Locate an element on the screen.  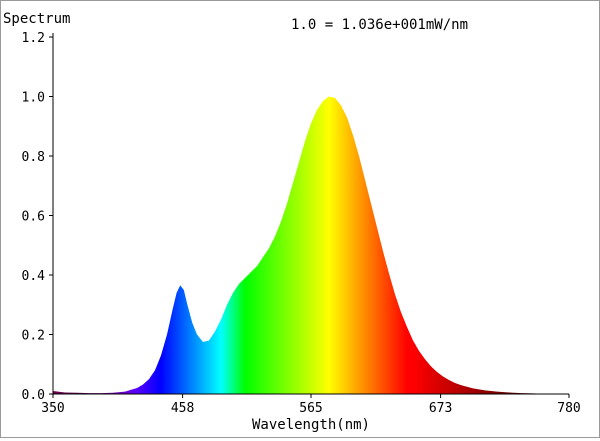
y-tick-label: 0.4 is located at coordinates (34, 276).